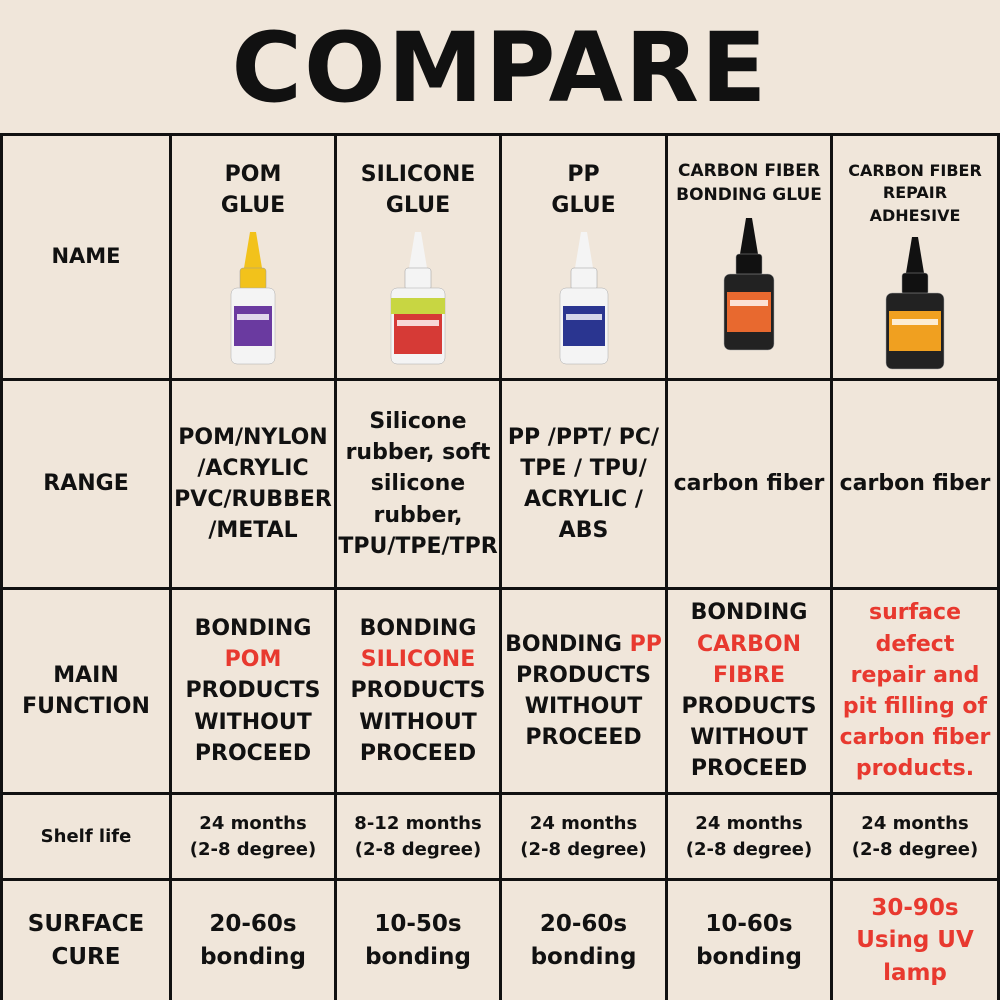  I want to click on text-part: 10-60s bonding, so click(749, 940).